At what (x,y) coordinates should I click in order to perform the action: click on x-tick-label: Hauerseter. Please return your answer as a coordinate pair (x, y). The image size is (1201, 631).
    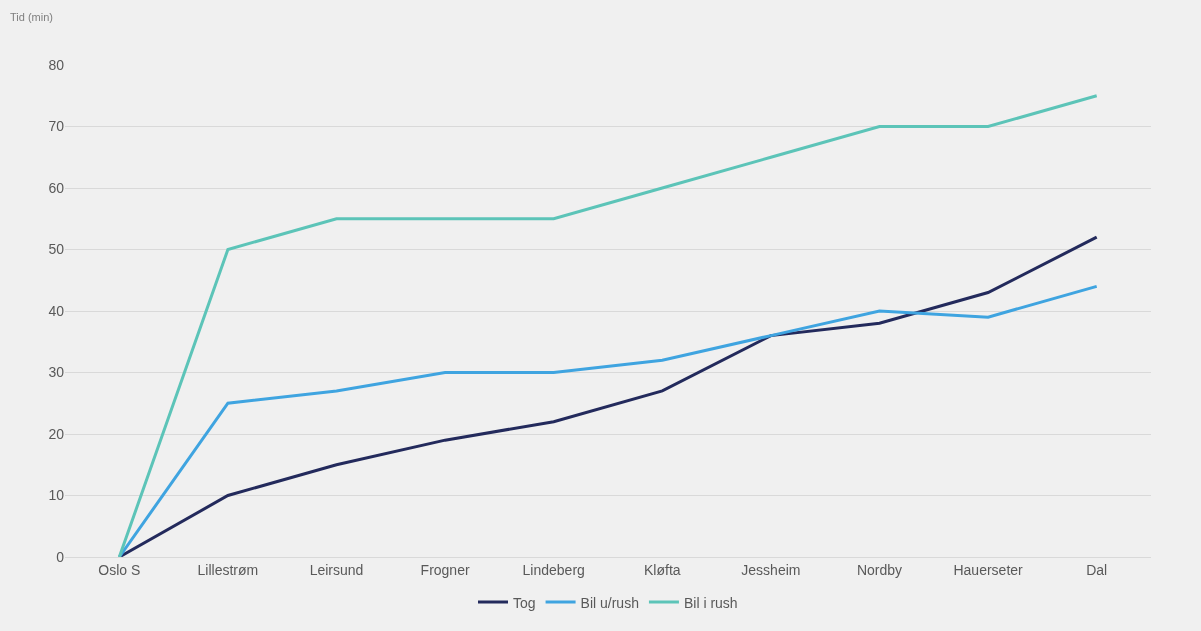
    Looking at the image, I should click on (988, 569).